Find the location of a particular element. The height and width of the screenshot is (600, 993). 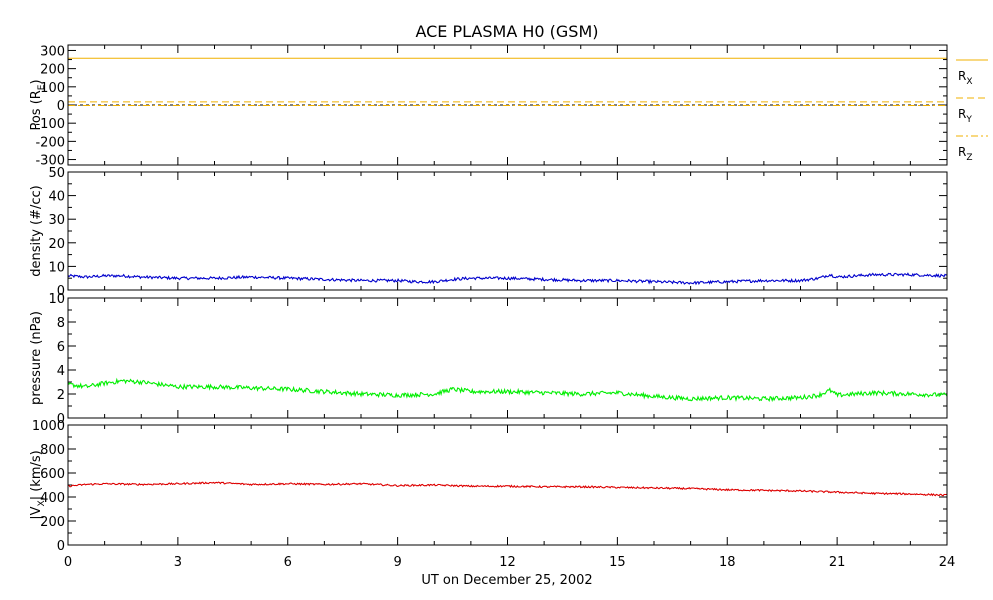

y-tick-label: 50 is located at coordinates (56, 173).